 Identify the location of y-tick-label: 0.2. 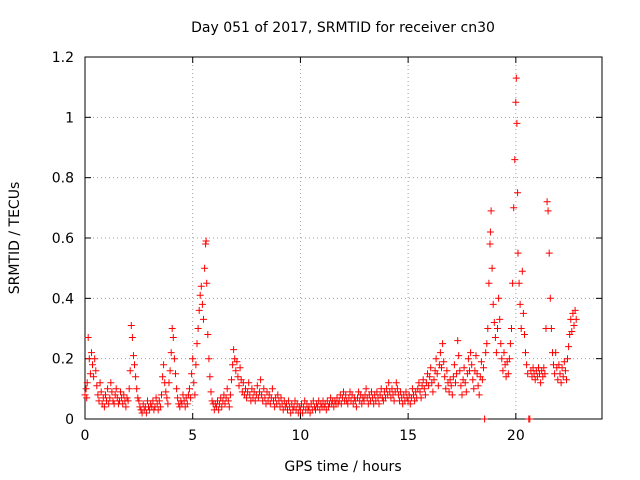
(63, 360).